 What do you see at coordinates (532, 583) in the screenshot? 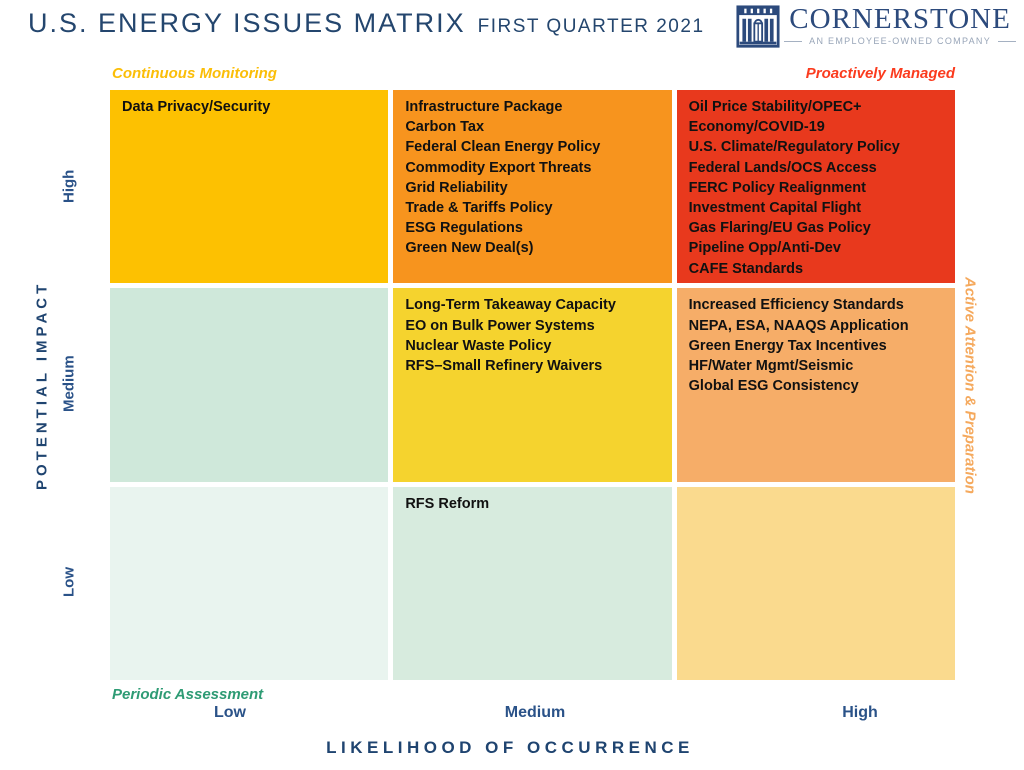
I see `matrix-cell-low-medium: RFS Reform` at bounding box center [532, 583].